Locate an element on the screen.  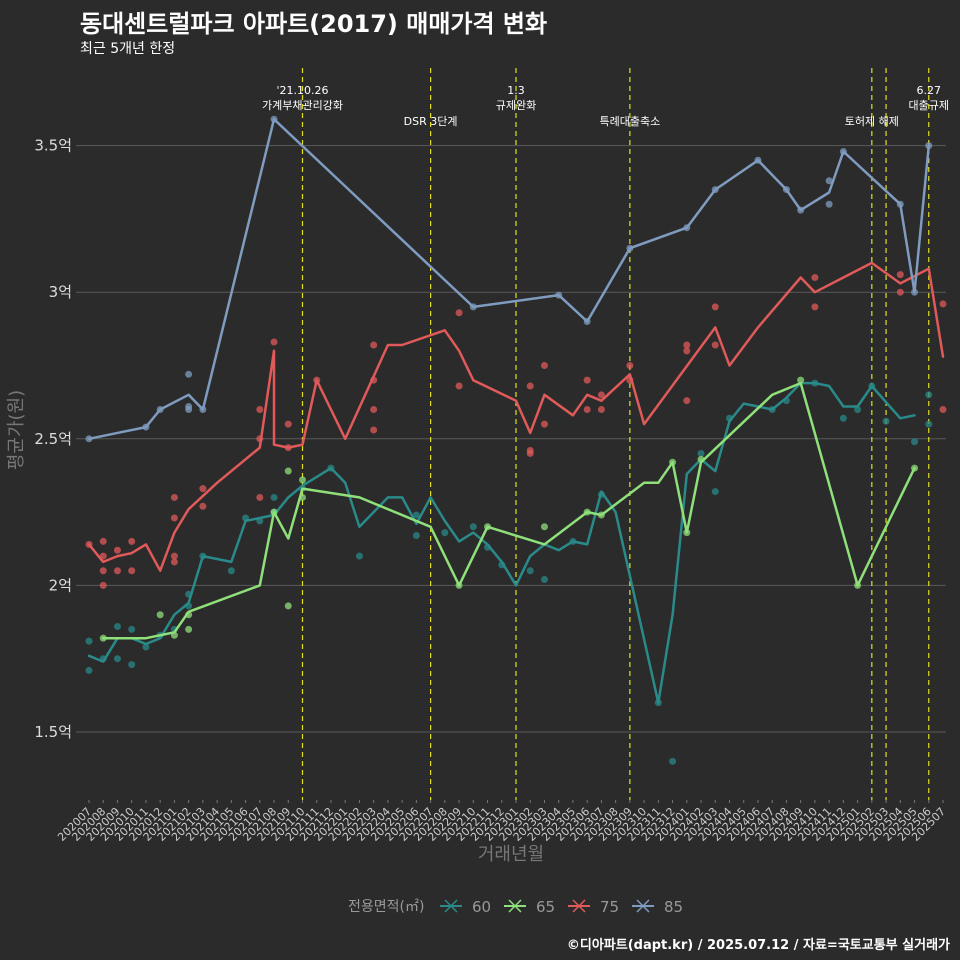
event-label-3: 특례대출축소 is located at coordinates (629, 121).